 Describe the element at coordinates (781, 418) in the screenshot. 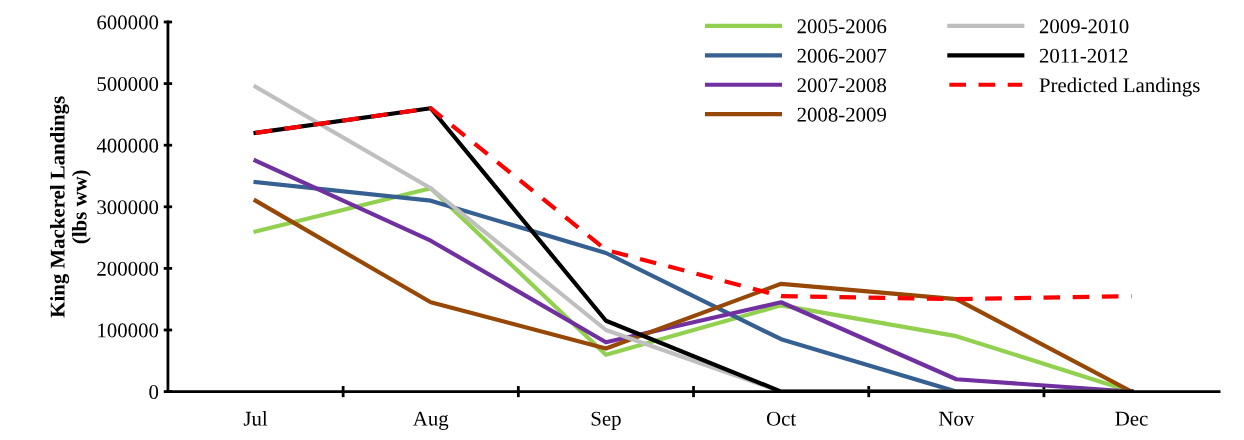

I see `x-tick-label: Oct` at that location.